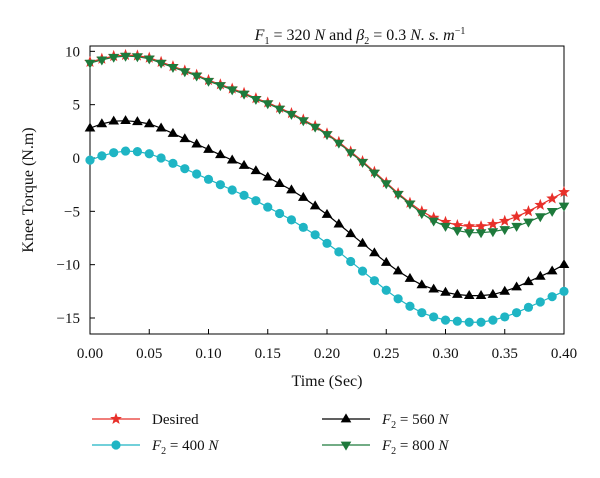 The width and height of the screenshot is (600, 478). What do you see at coordinates (28, 189) in the screenshot?
I see `y-axis-label: Knee Torque (N.m)` at bounding box center [28, 189].